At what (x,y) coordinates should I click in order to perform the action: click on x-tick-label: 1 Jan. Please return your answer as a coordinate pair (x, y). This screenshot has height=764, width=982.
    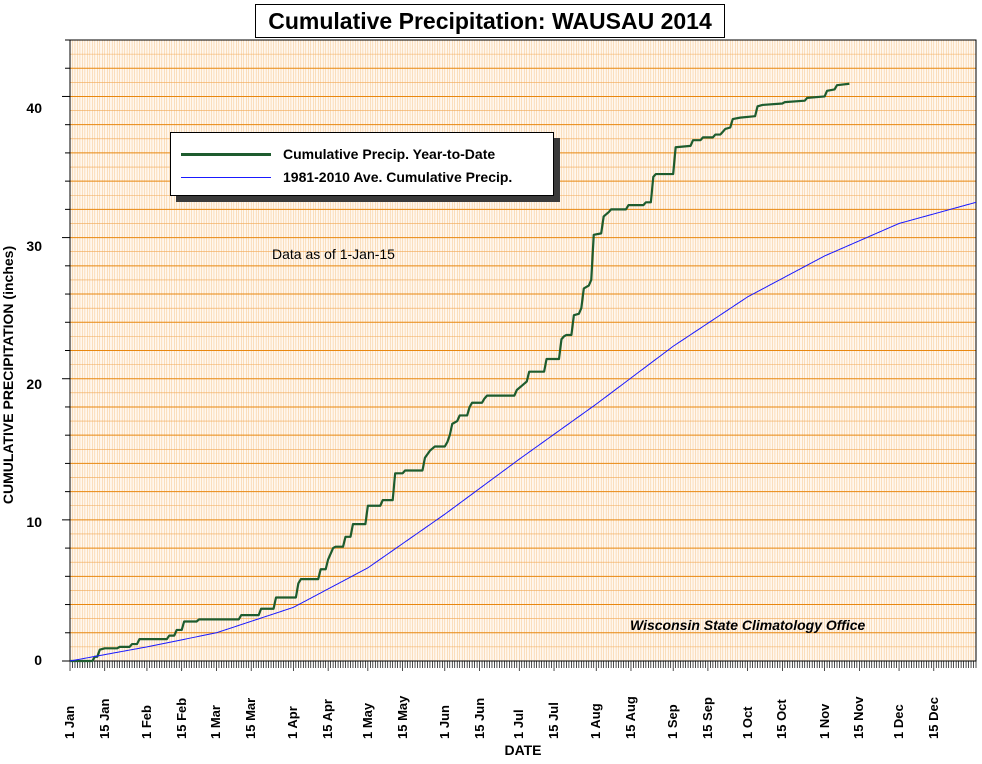
    Looking at the image, I should click on (69, 722).